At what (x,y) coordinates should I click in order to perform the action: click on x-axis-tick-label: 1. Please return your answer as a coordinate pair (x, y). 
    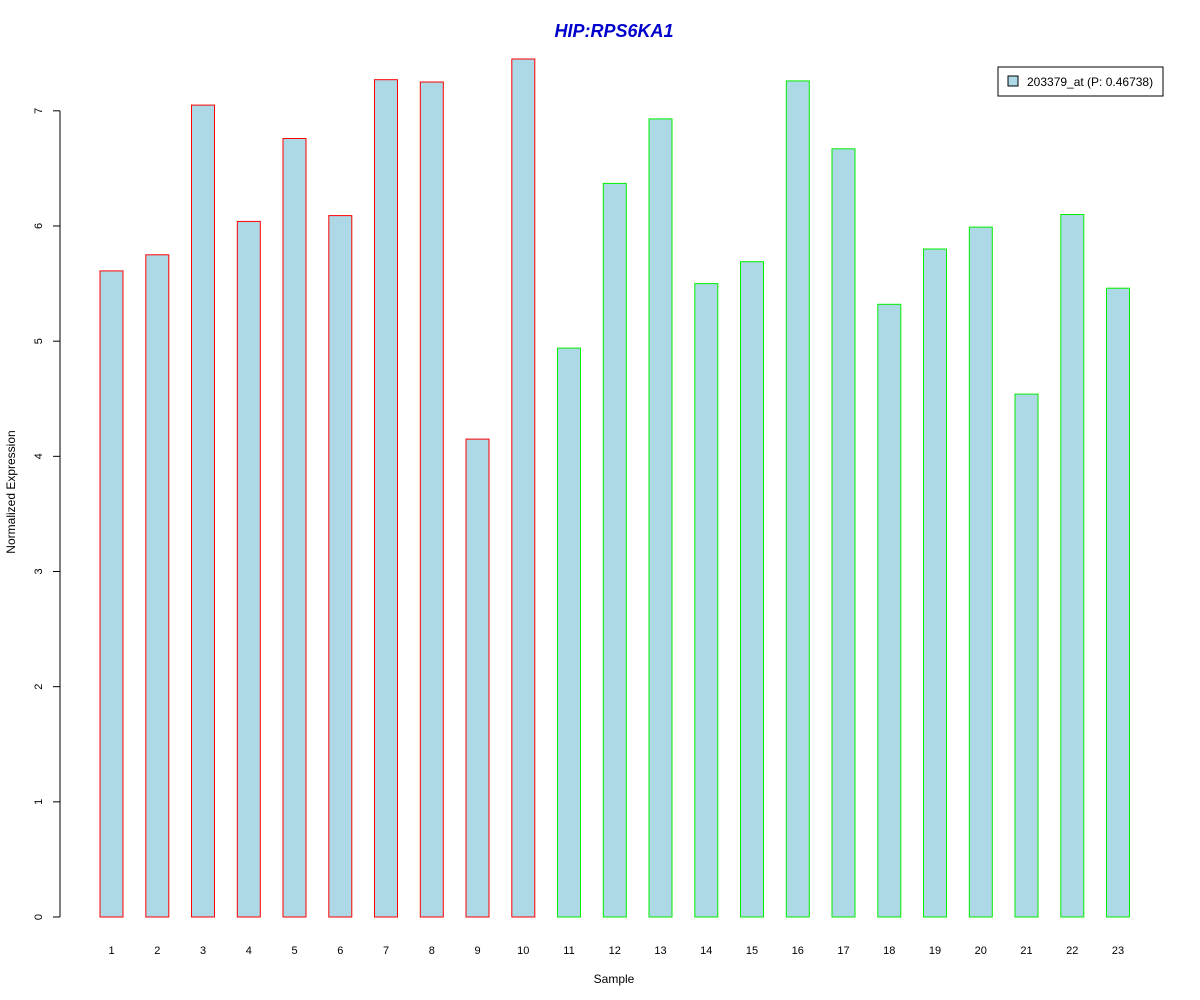
    Looking at the image, I should click on (111, 951).